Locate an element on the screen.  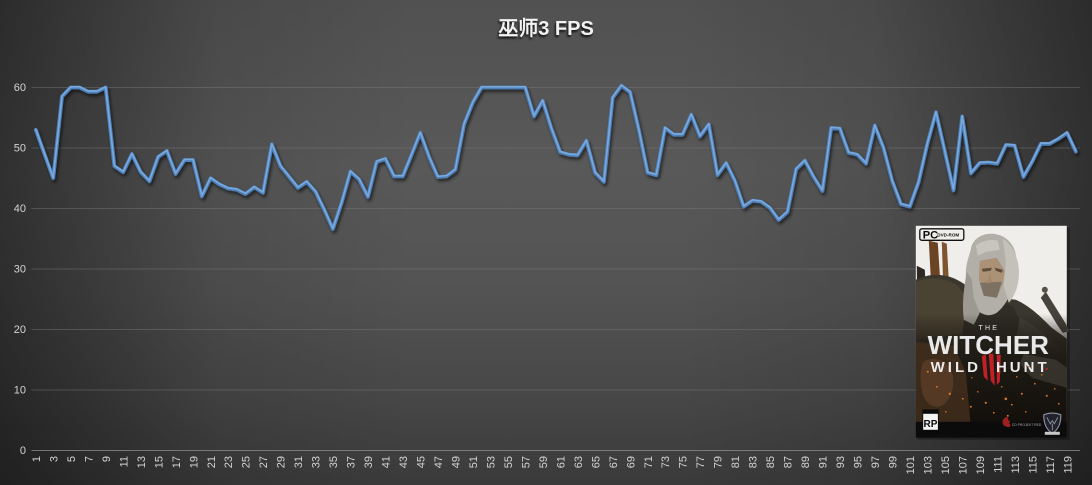
svg-text: THE is located at coordinates (988, 328).